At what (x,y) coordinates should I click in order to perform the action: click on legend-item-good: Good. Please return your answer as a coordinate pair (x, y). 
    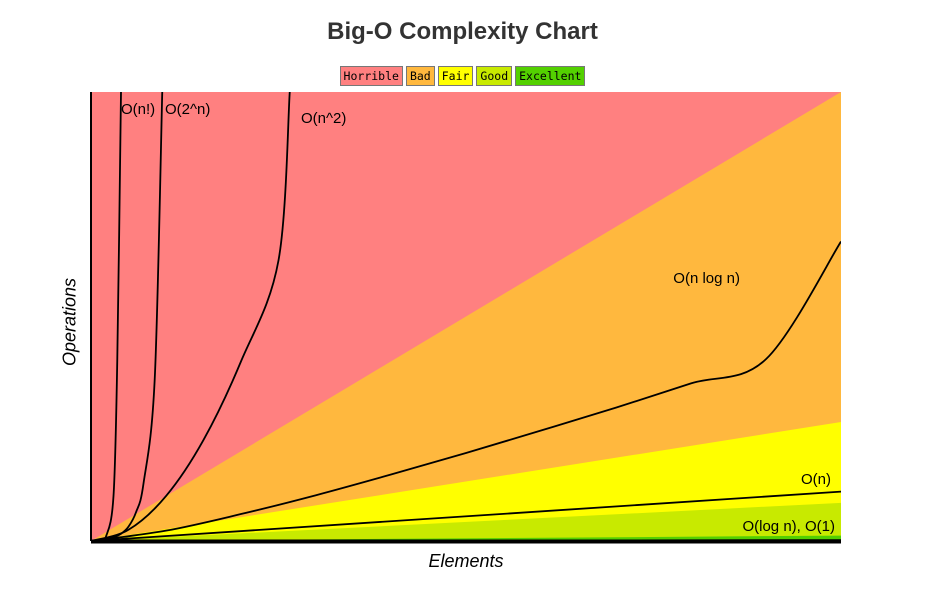
    Looking at the image, I should click on (494, 76).